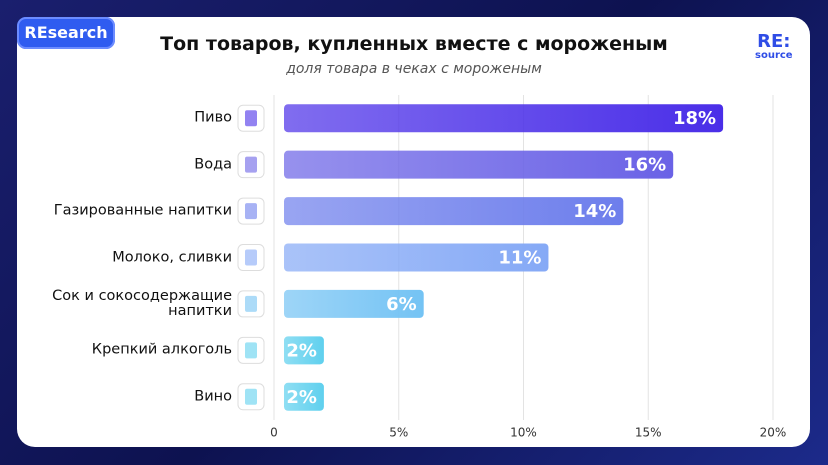 The image size is (828, 465). I want to click on category-label: Вода, so click(213, 164).